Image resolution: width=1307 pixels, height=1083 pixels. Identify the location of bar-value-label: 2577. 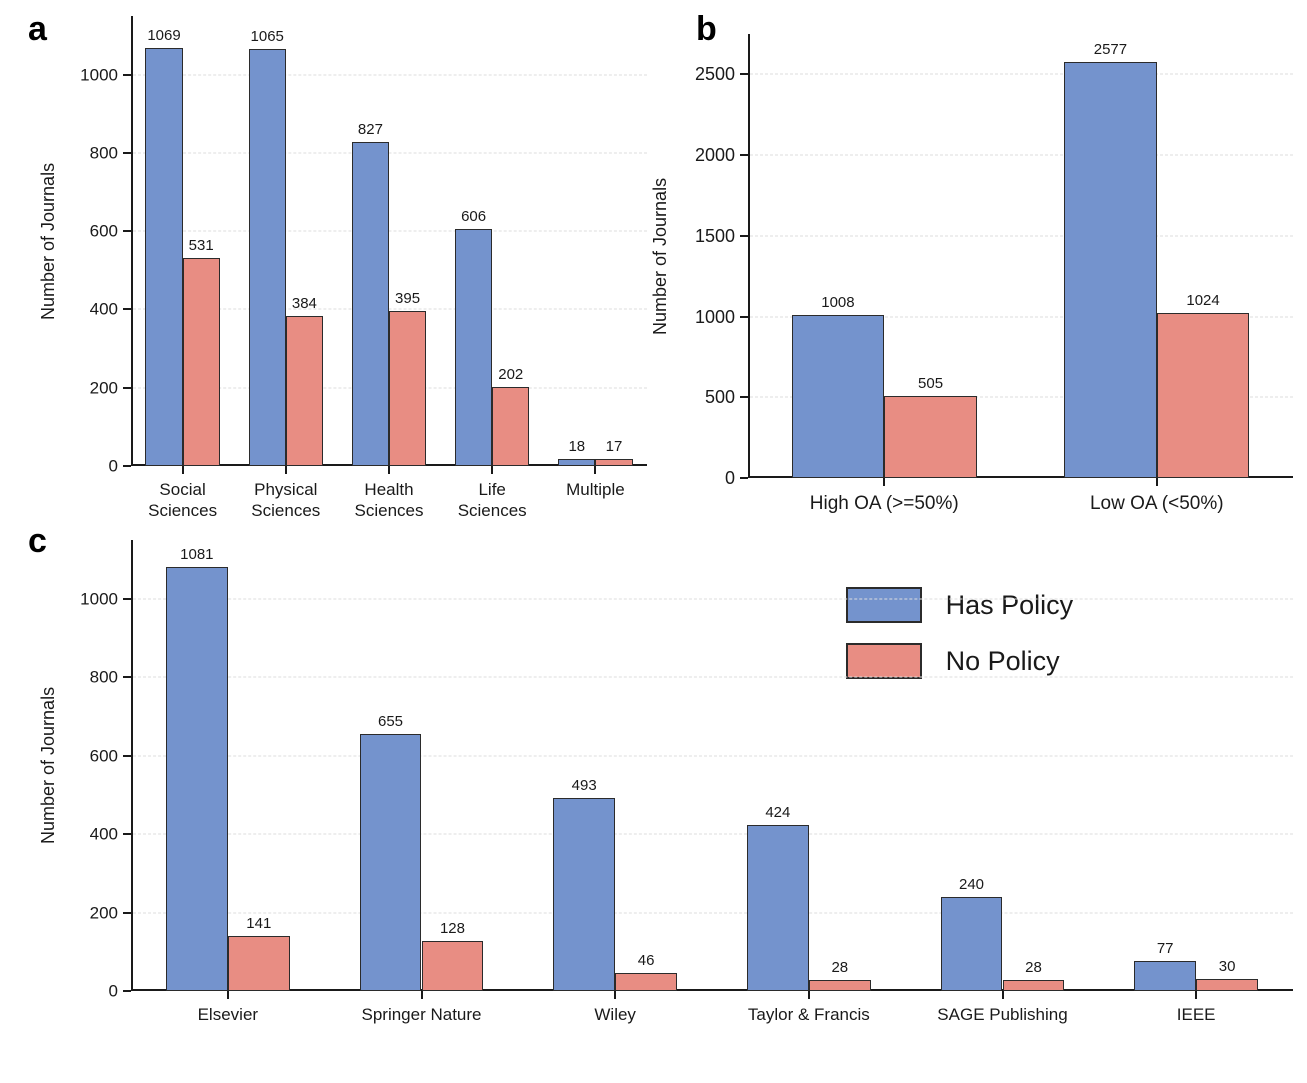
(1110, 49).